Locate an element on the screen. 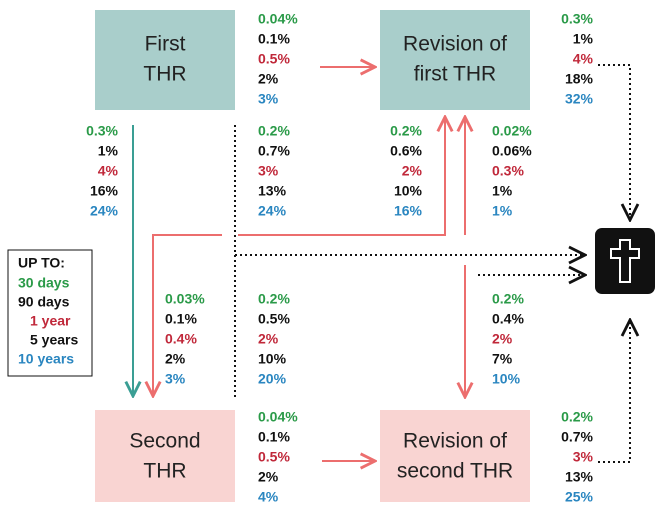  legend-item: 90 days is located at coordinates (44, 302).